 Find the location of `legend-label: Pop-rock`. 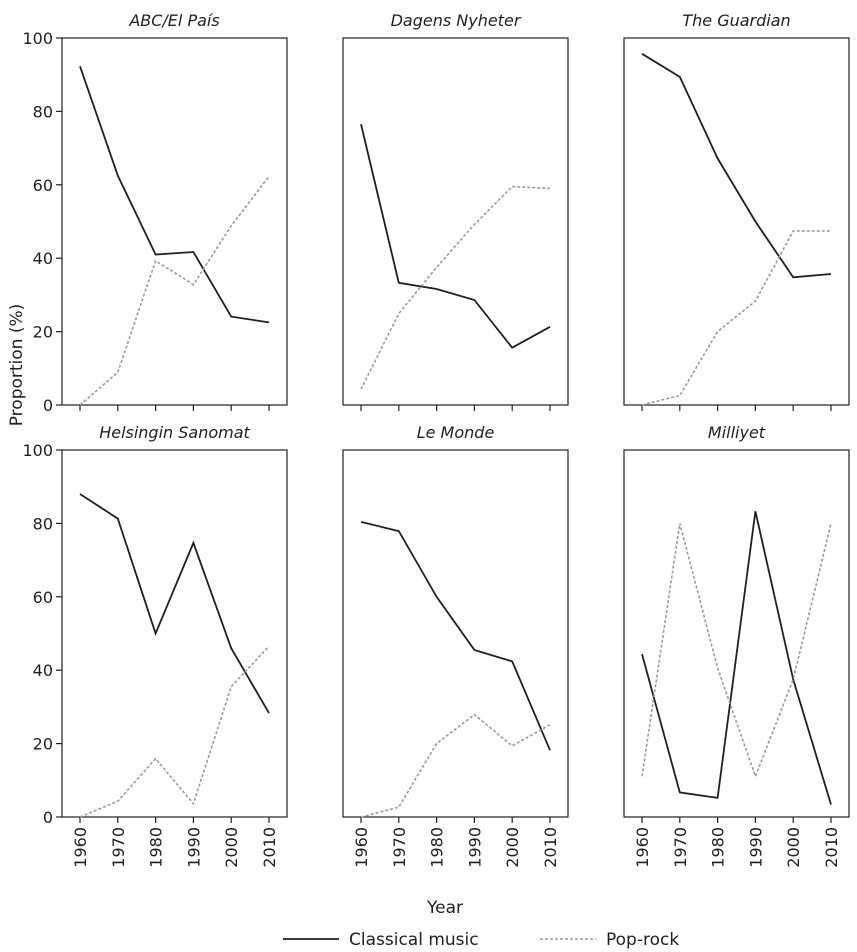

legend-label: Pop-rock is located at coordinates (642, 940).